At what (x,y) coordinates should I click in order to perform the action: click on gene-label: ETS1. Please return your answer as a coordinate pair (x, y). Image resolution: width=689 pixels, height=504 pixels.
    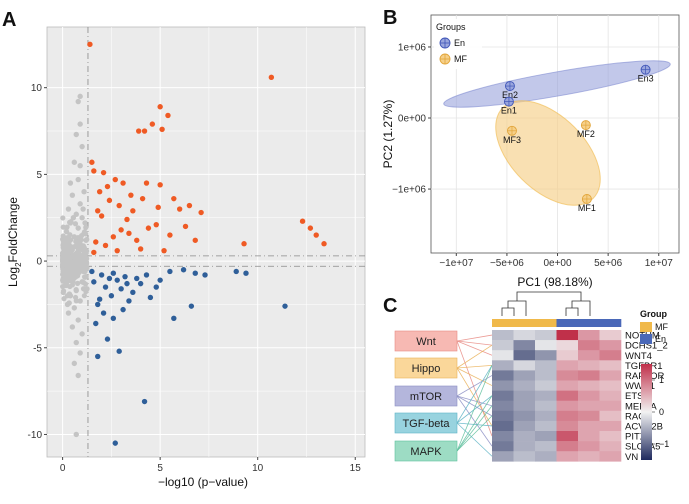
    Looking at the image, I should click on (637, 396).